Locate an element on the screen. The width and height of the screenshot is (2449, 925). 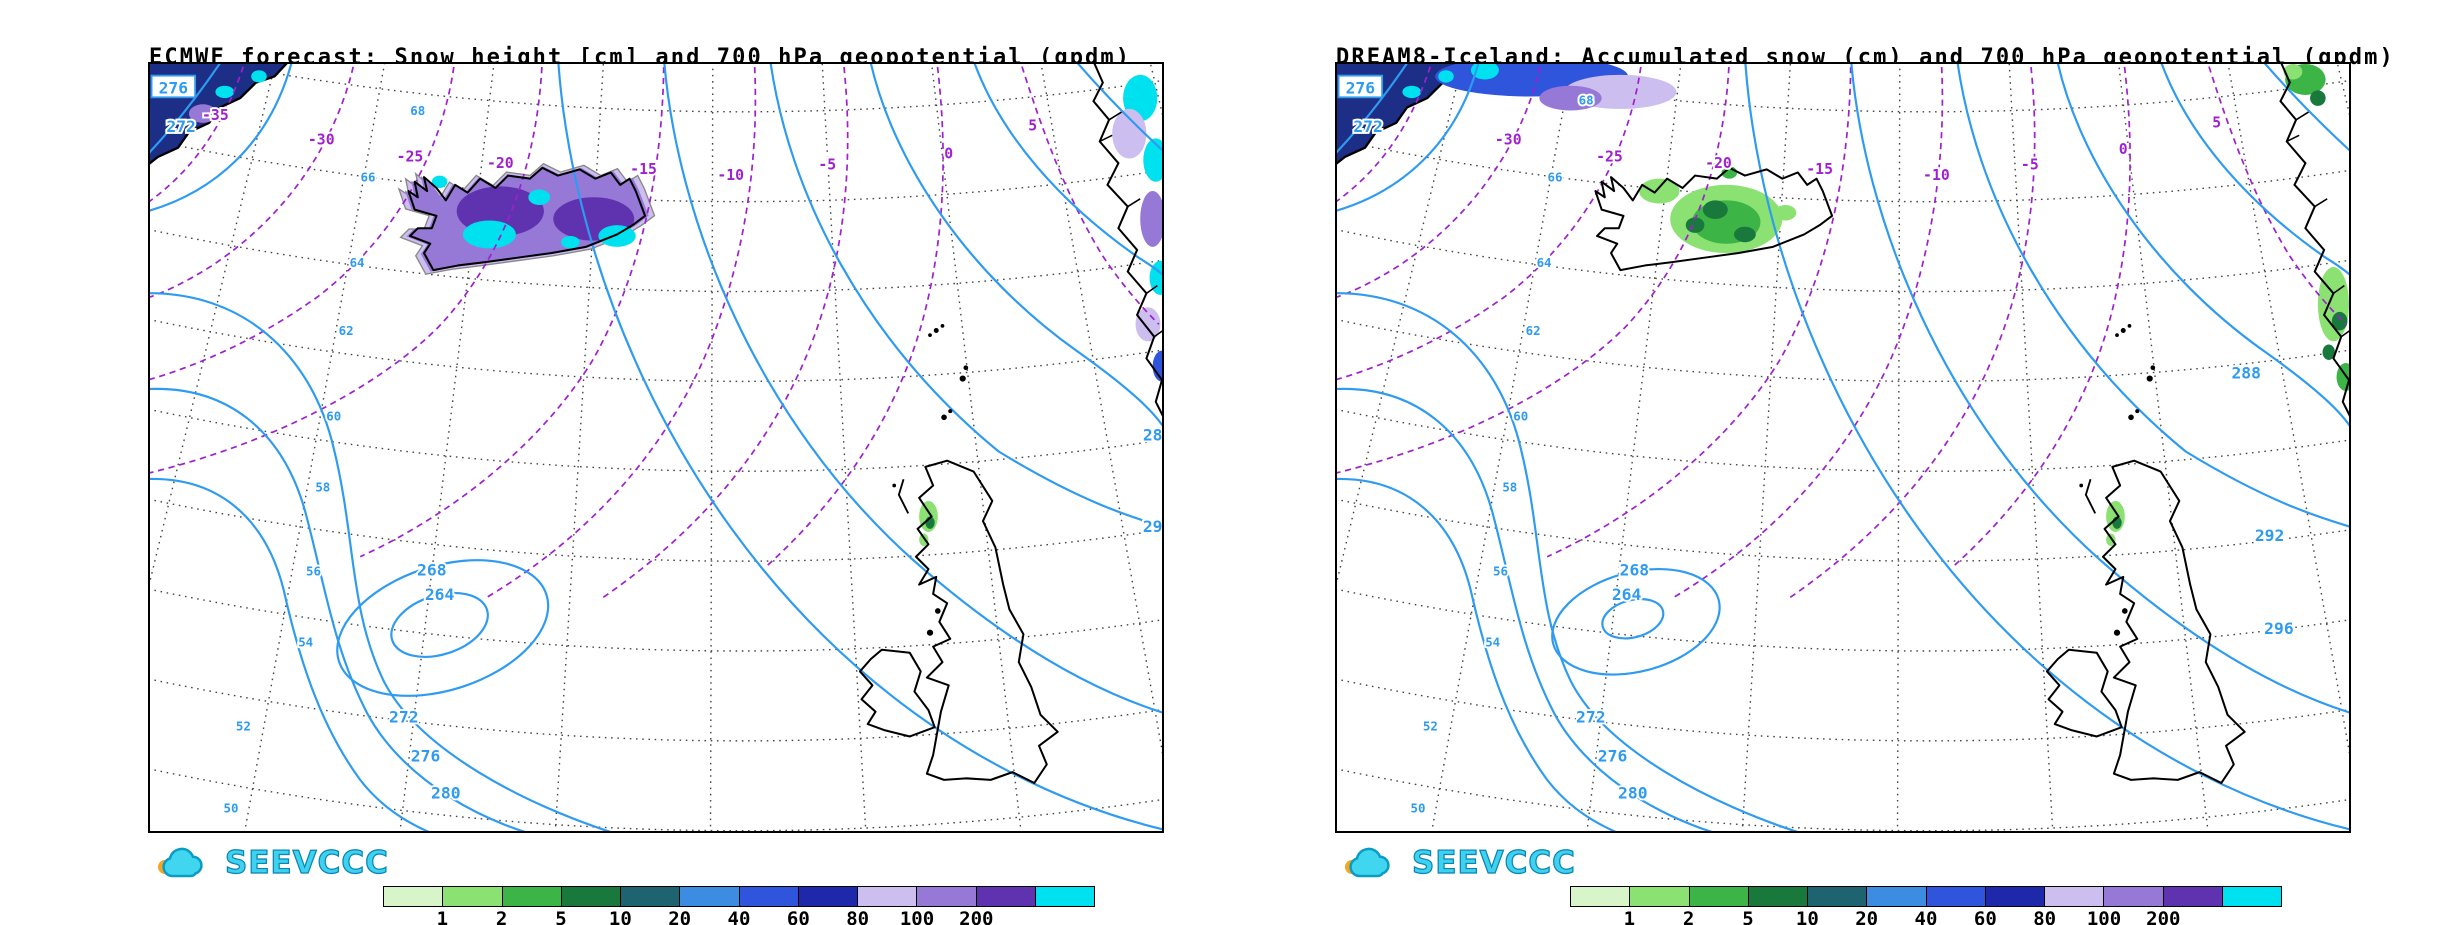
temperature-label: -25 is located at coordinates (410, 157).